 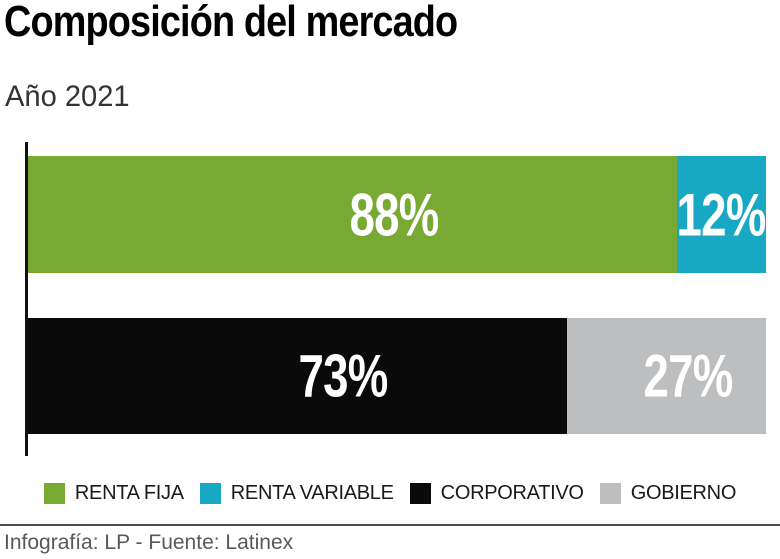 I want to click on legend-item-gobierno: GOBIERNO, so click(x=668, y=493).